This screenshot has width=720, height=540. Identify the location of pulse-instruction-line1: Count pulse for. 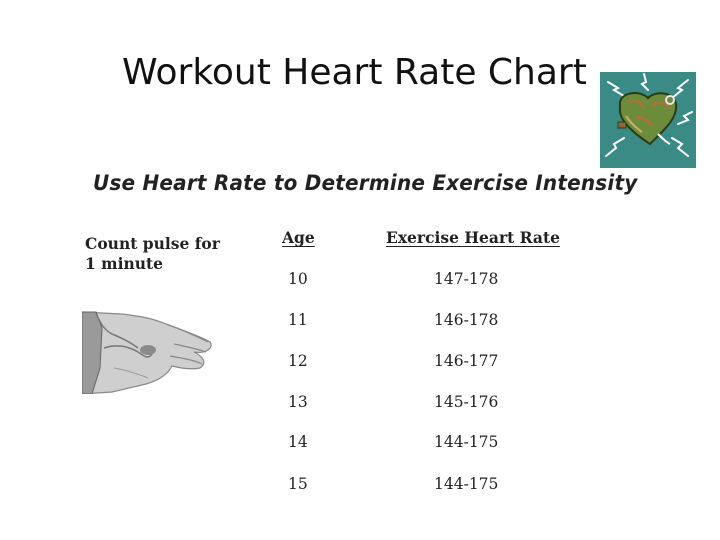
(152, 243).